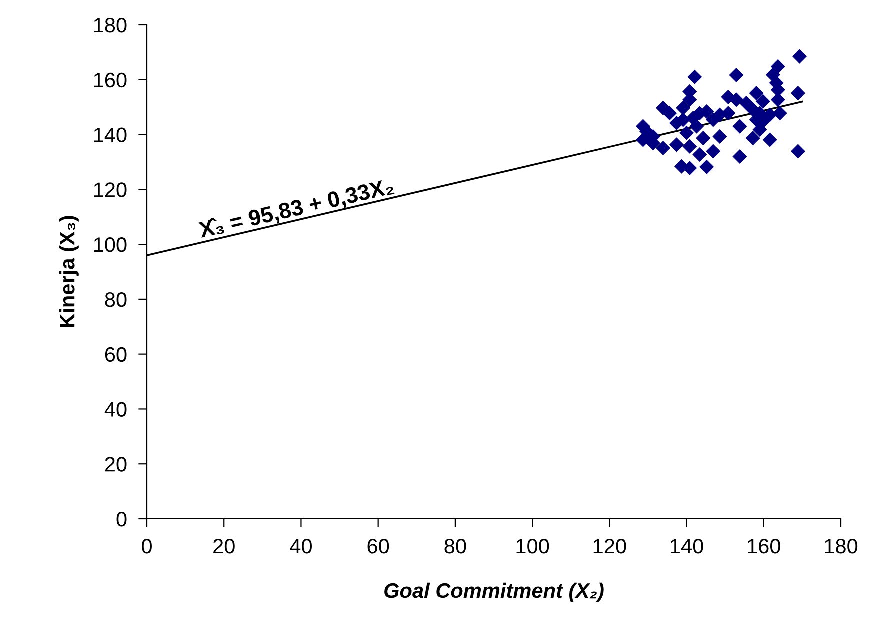 The width and height of the screenshot is (874, 641). I want to click on x-tick-label: 60, so click(379, 546).